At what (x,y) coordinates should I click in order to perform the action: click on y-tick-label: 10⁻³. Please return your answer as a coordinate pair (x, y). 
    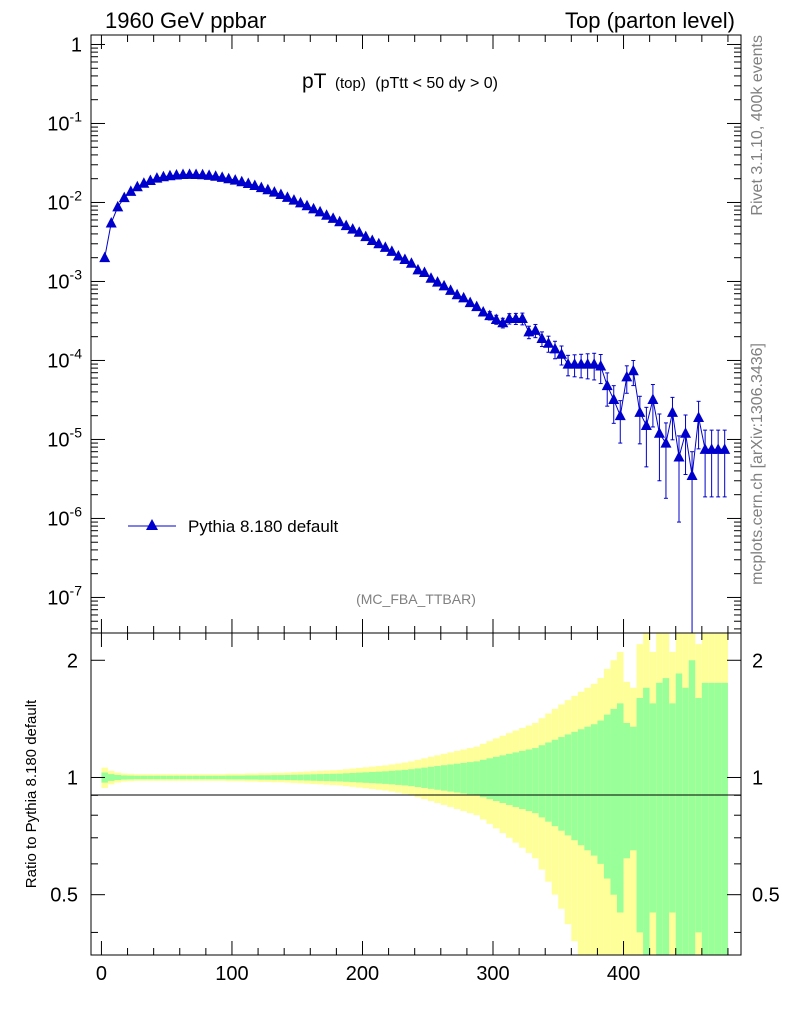
    Looking at the image, I should click on (64, 279).